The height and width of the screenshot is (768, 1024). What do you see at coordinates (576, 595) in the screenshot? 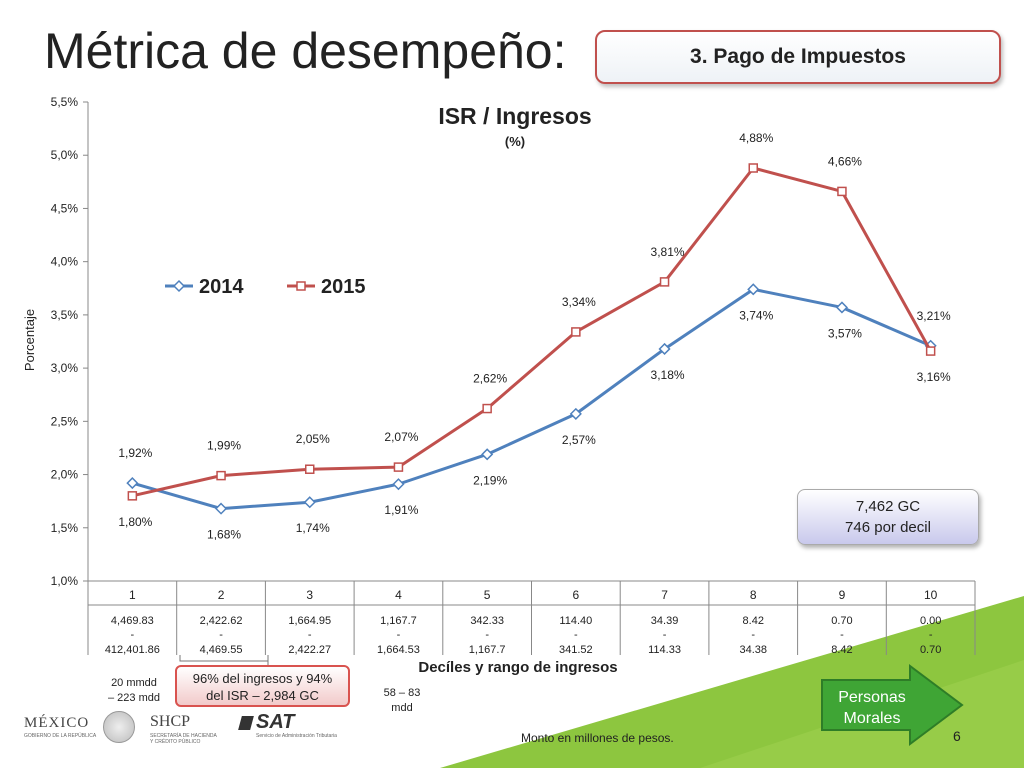
I see `x-tick-label: 6` at bounding box center [576, 595].